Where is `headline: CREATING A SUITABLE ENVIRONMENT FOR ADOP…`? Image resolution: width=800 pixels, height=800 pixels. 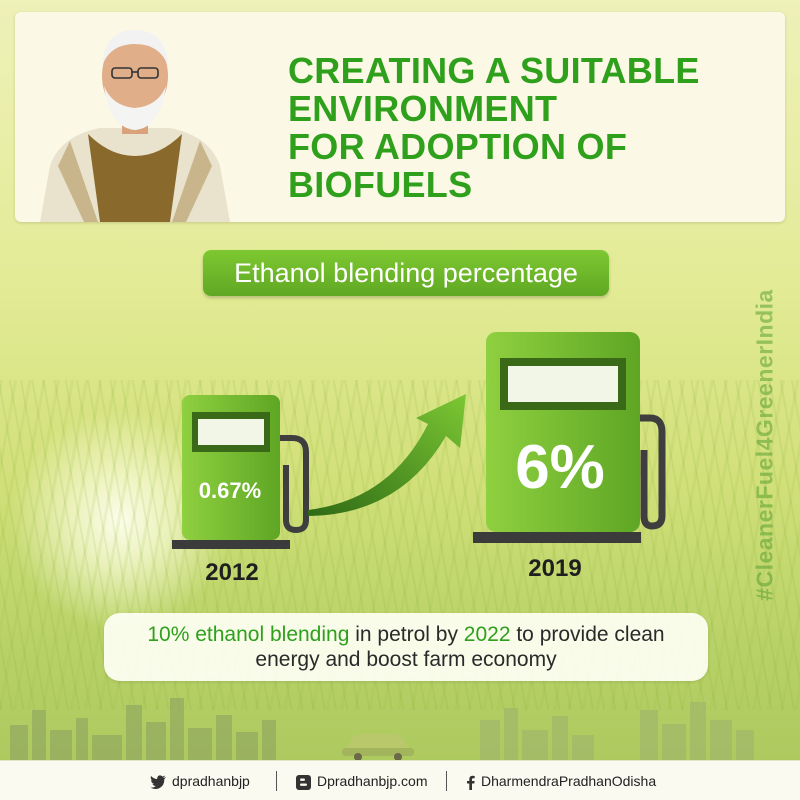
headline: CREATING A SUITABLE ENVIRONMENT FOR ADOP… is located at coordinates (528, 128).